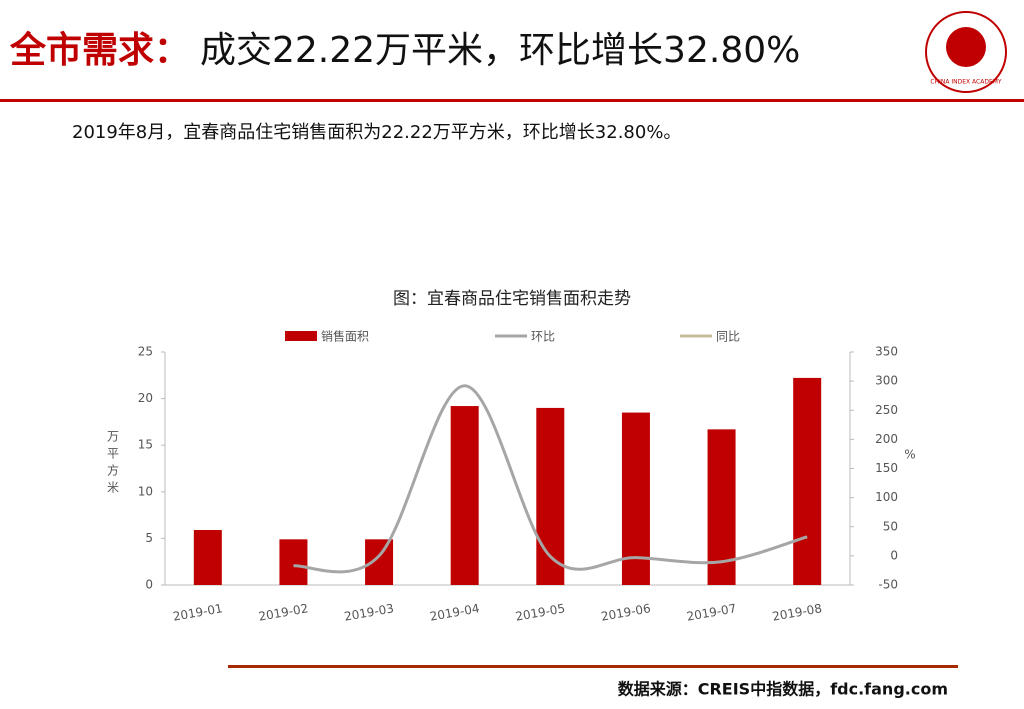 The width and height of the screenshot is (1024, 709). Describe the element at coordinates (113, 488) in the screenshot. I see `y-axis-label: 米` at that location.